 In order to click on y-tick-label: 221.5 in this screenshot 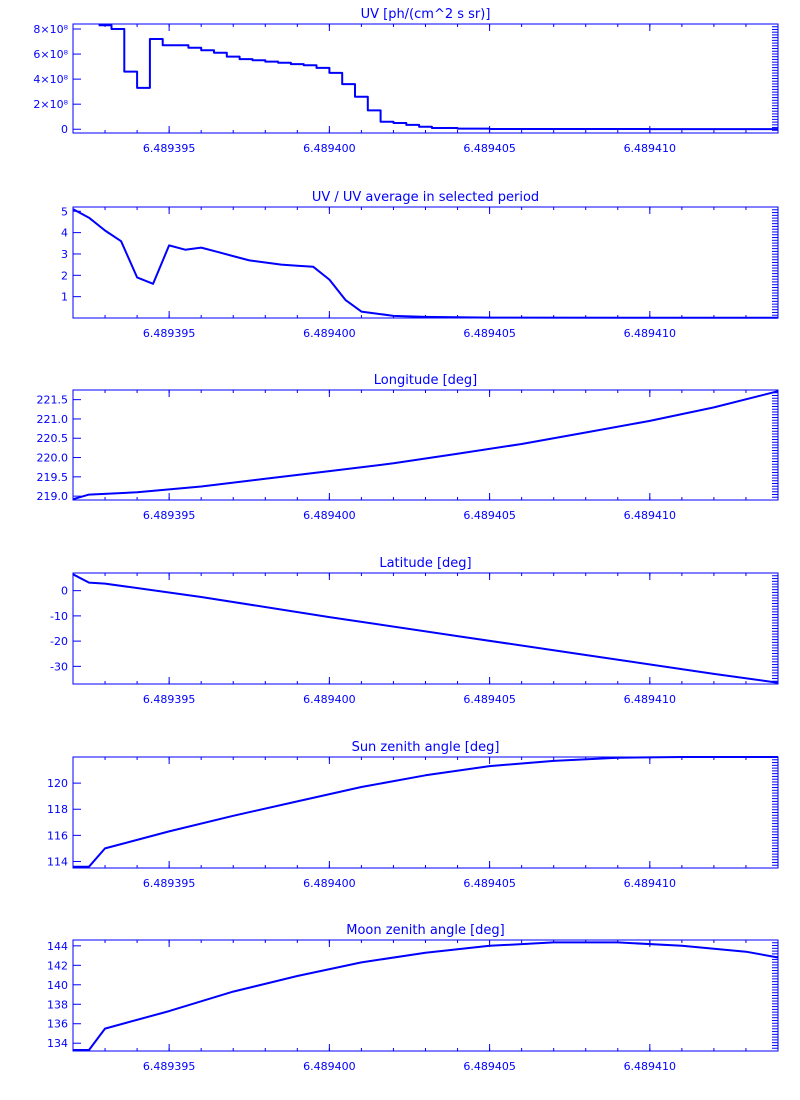, I will do `click(53, 400)`.